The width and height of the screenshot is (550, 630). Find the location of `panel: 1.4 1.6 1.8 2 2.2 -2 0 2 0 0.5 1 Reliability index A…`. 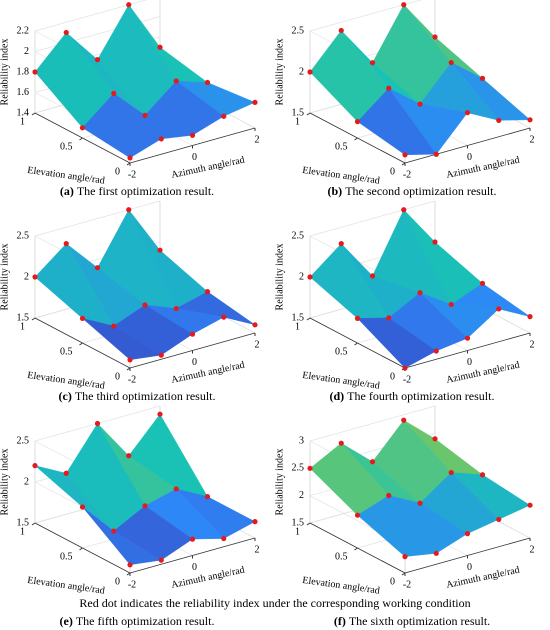

panel: 1.4 1.6 1.8 2 2.2 -2 0 2 0 0.5 1 Reliability index A… is located at coordinates (130, 93).